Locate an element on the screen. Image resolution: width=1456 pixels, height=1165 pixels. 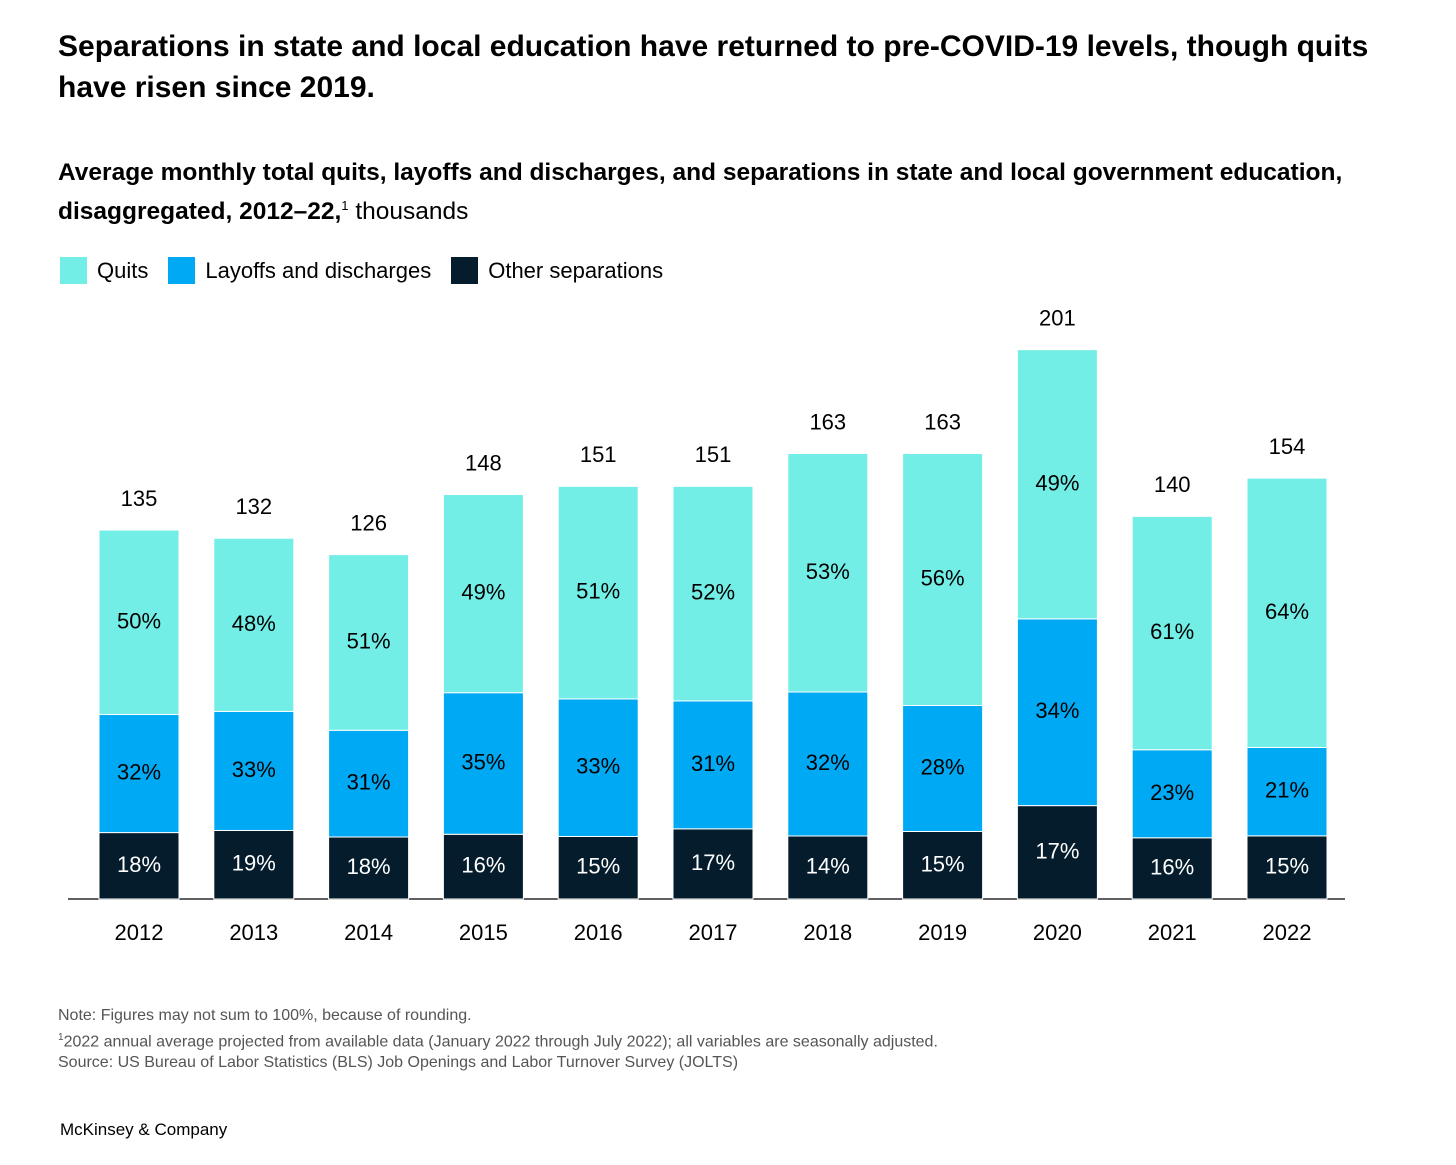
segment-label: 21% is located at coordinates (1287, 789).